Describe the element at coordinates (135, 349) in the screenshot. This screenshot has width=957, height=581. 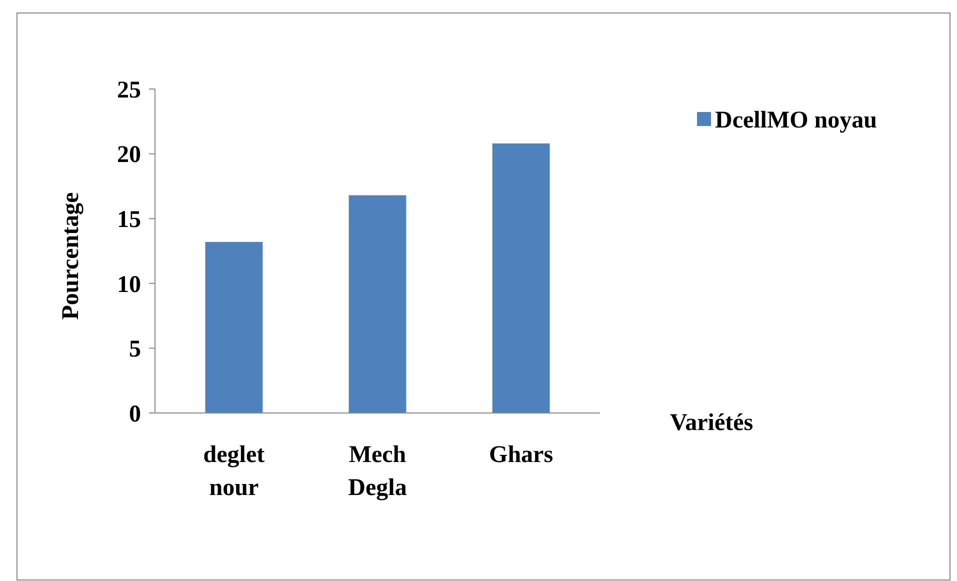
I see `y-tick-label: 5` at that location.